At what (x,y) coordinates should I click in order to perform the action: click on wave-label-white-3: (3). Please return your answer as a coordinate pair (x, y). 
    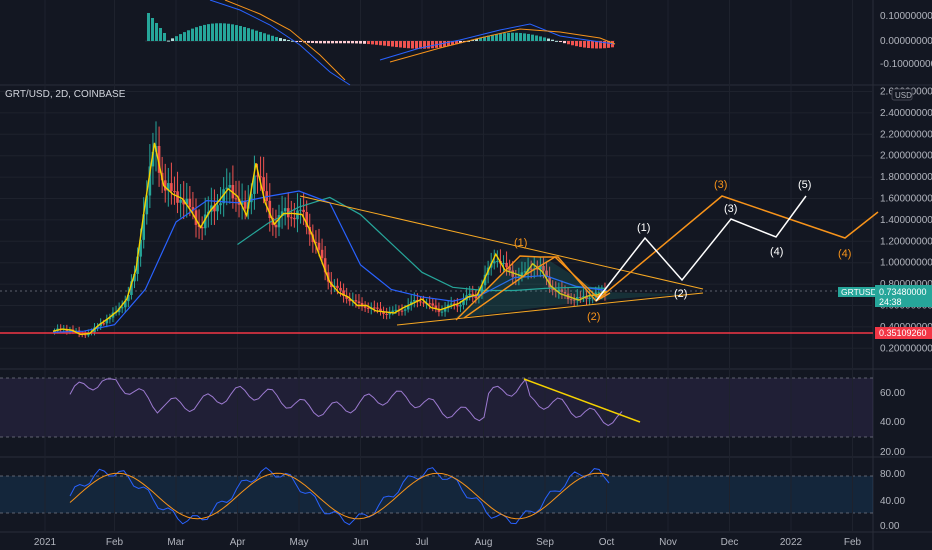
    Looking at the image, I should click on (730, 209).